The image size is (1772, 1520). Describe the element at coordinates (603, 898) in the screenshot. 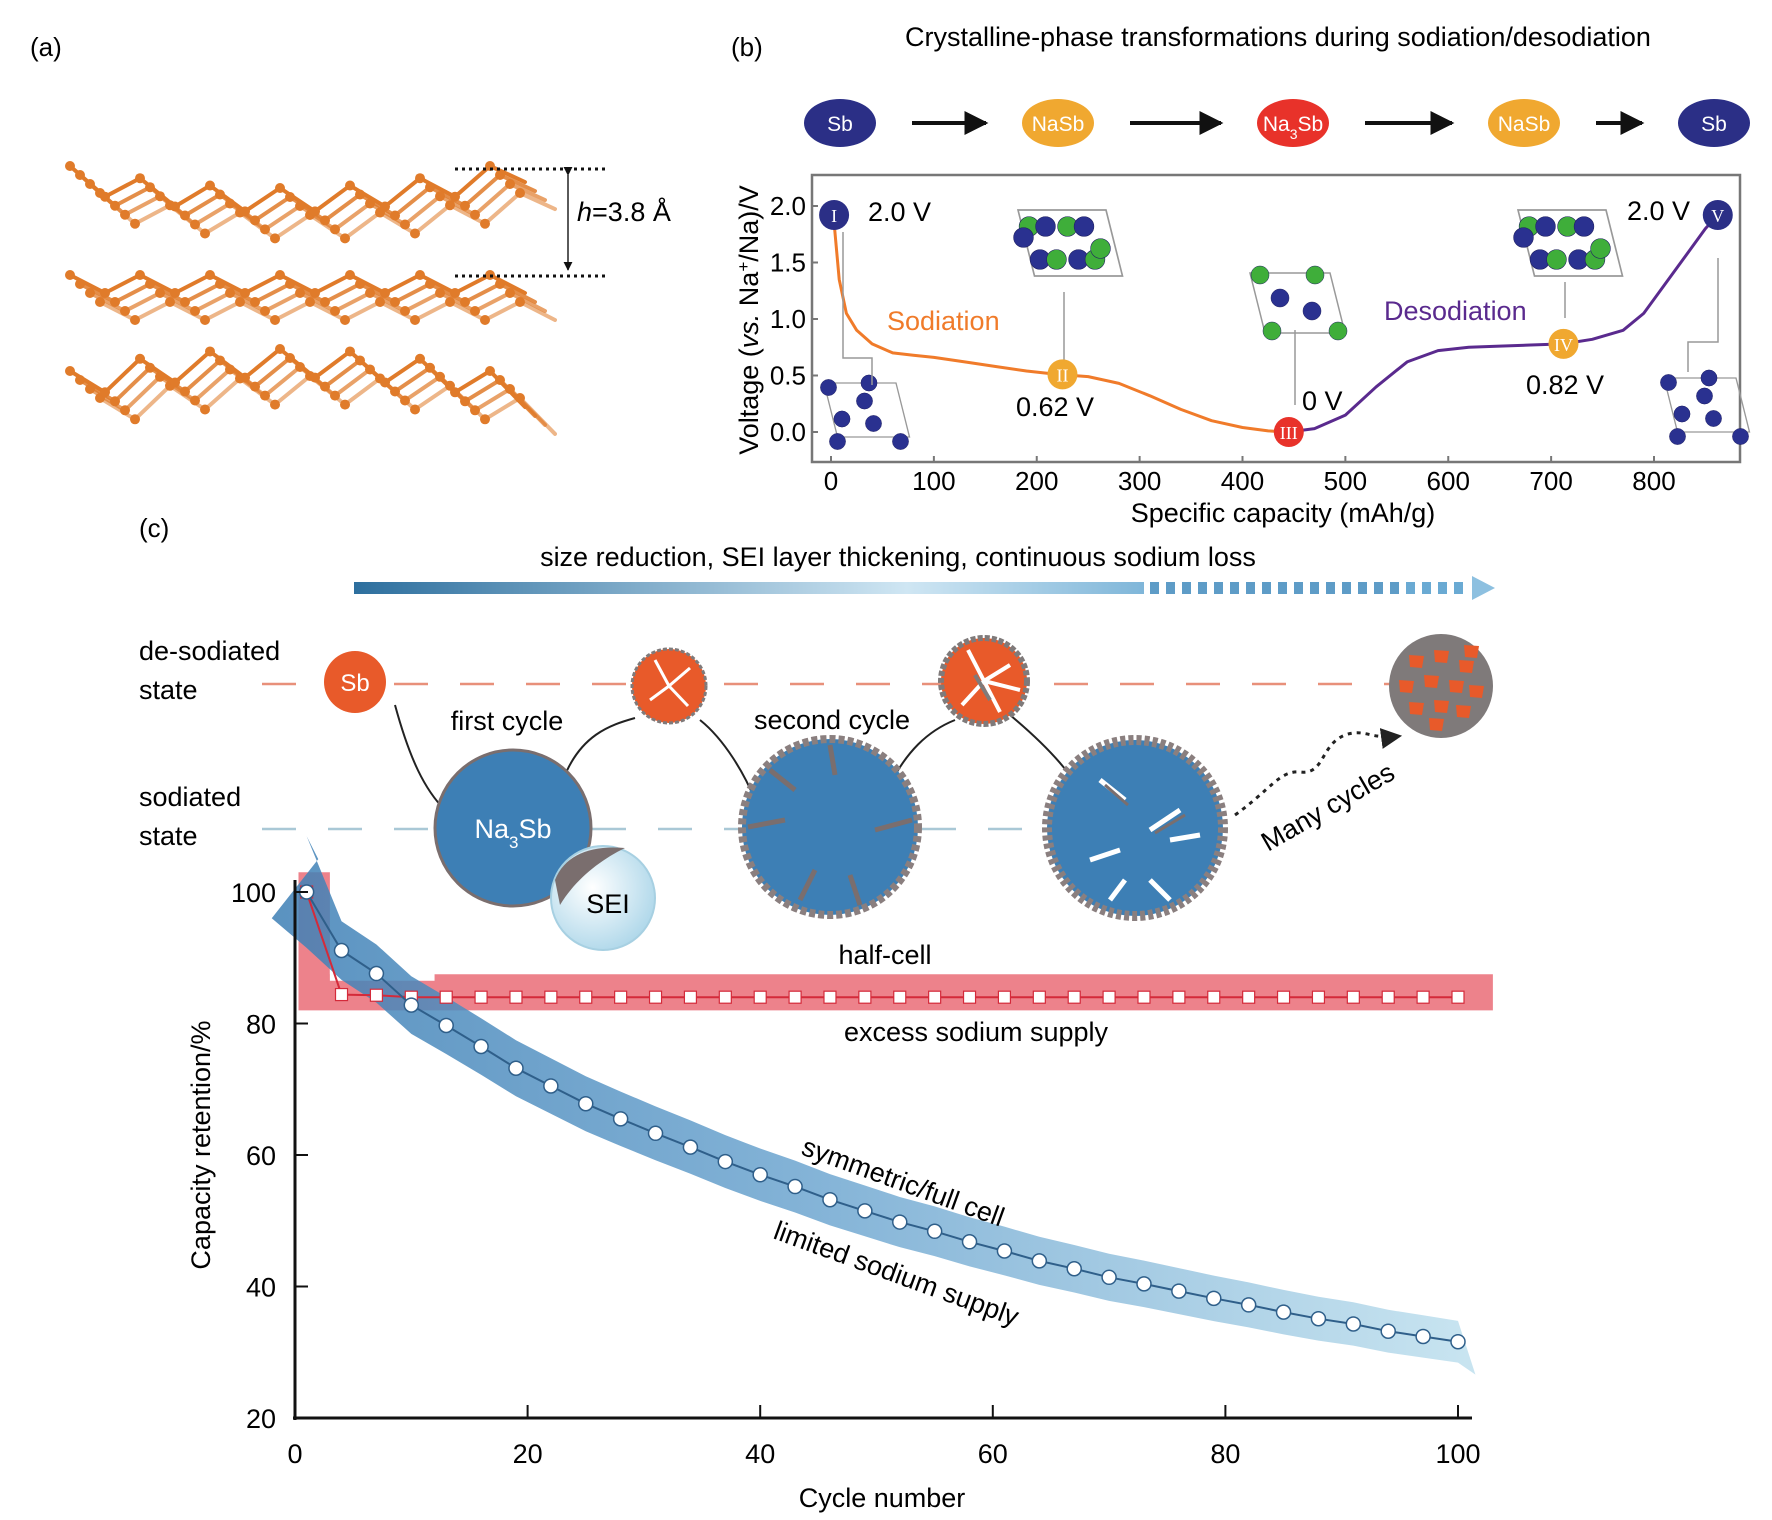

I see `sei-layer: SEI` at that location.